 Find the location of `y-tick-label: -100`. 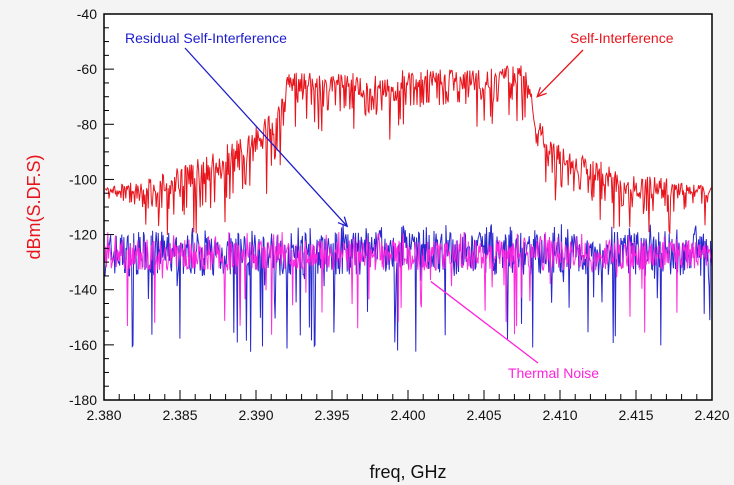

y-tick-label: -100 is located at coordinates (83, 179).